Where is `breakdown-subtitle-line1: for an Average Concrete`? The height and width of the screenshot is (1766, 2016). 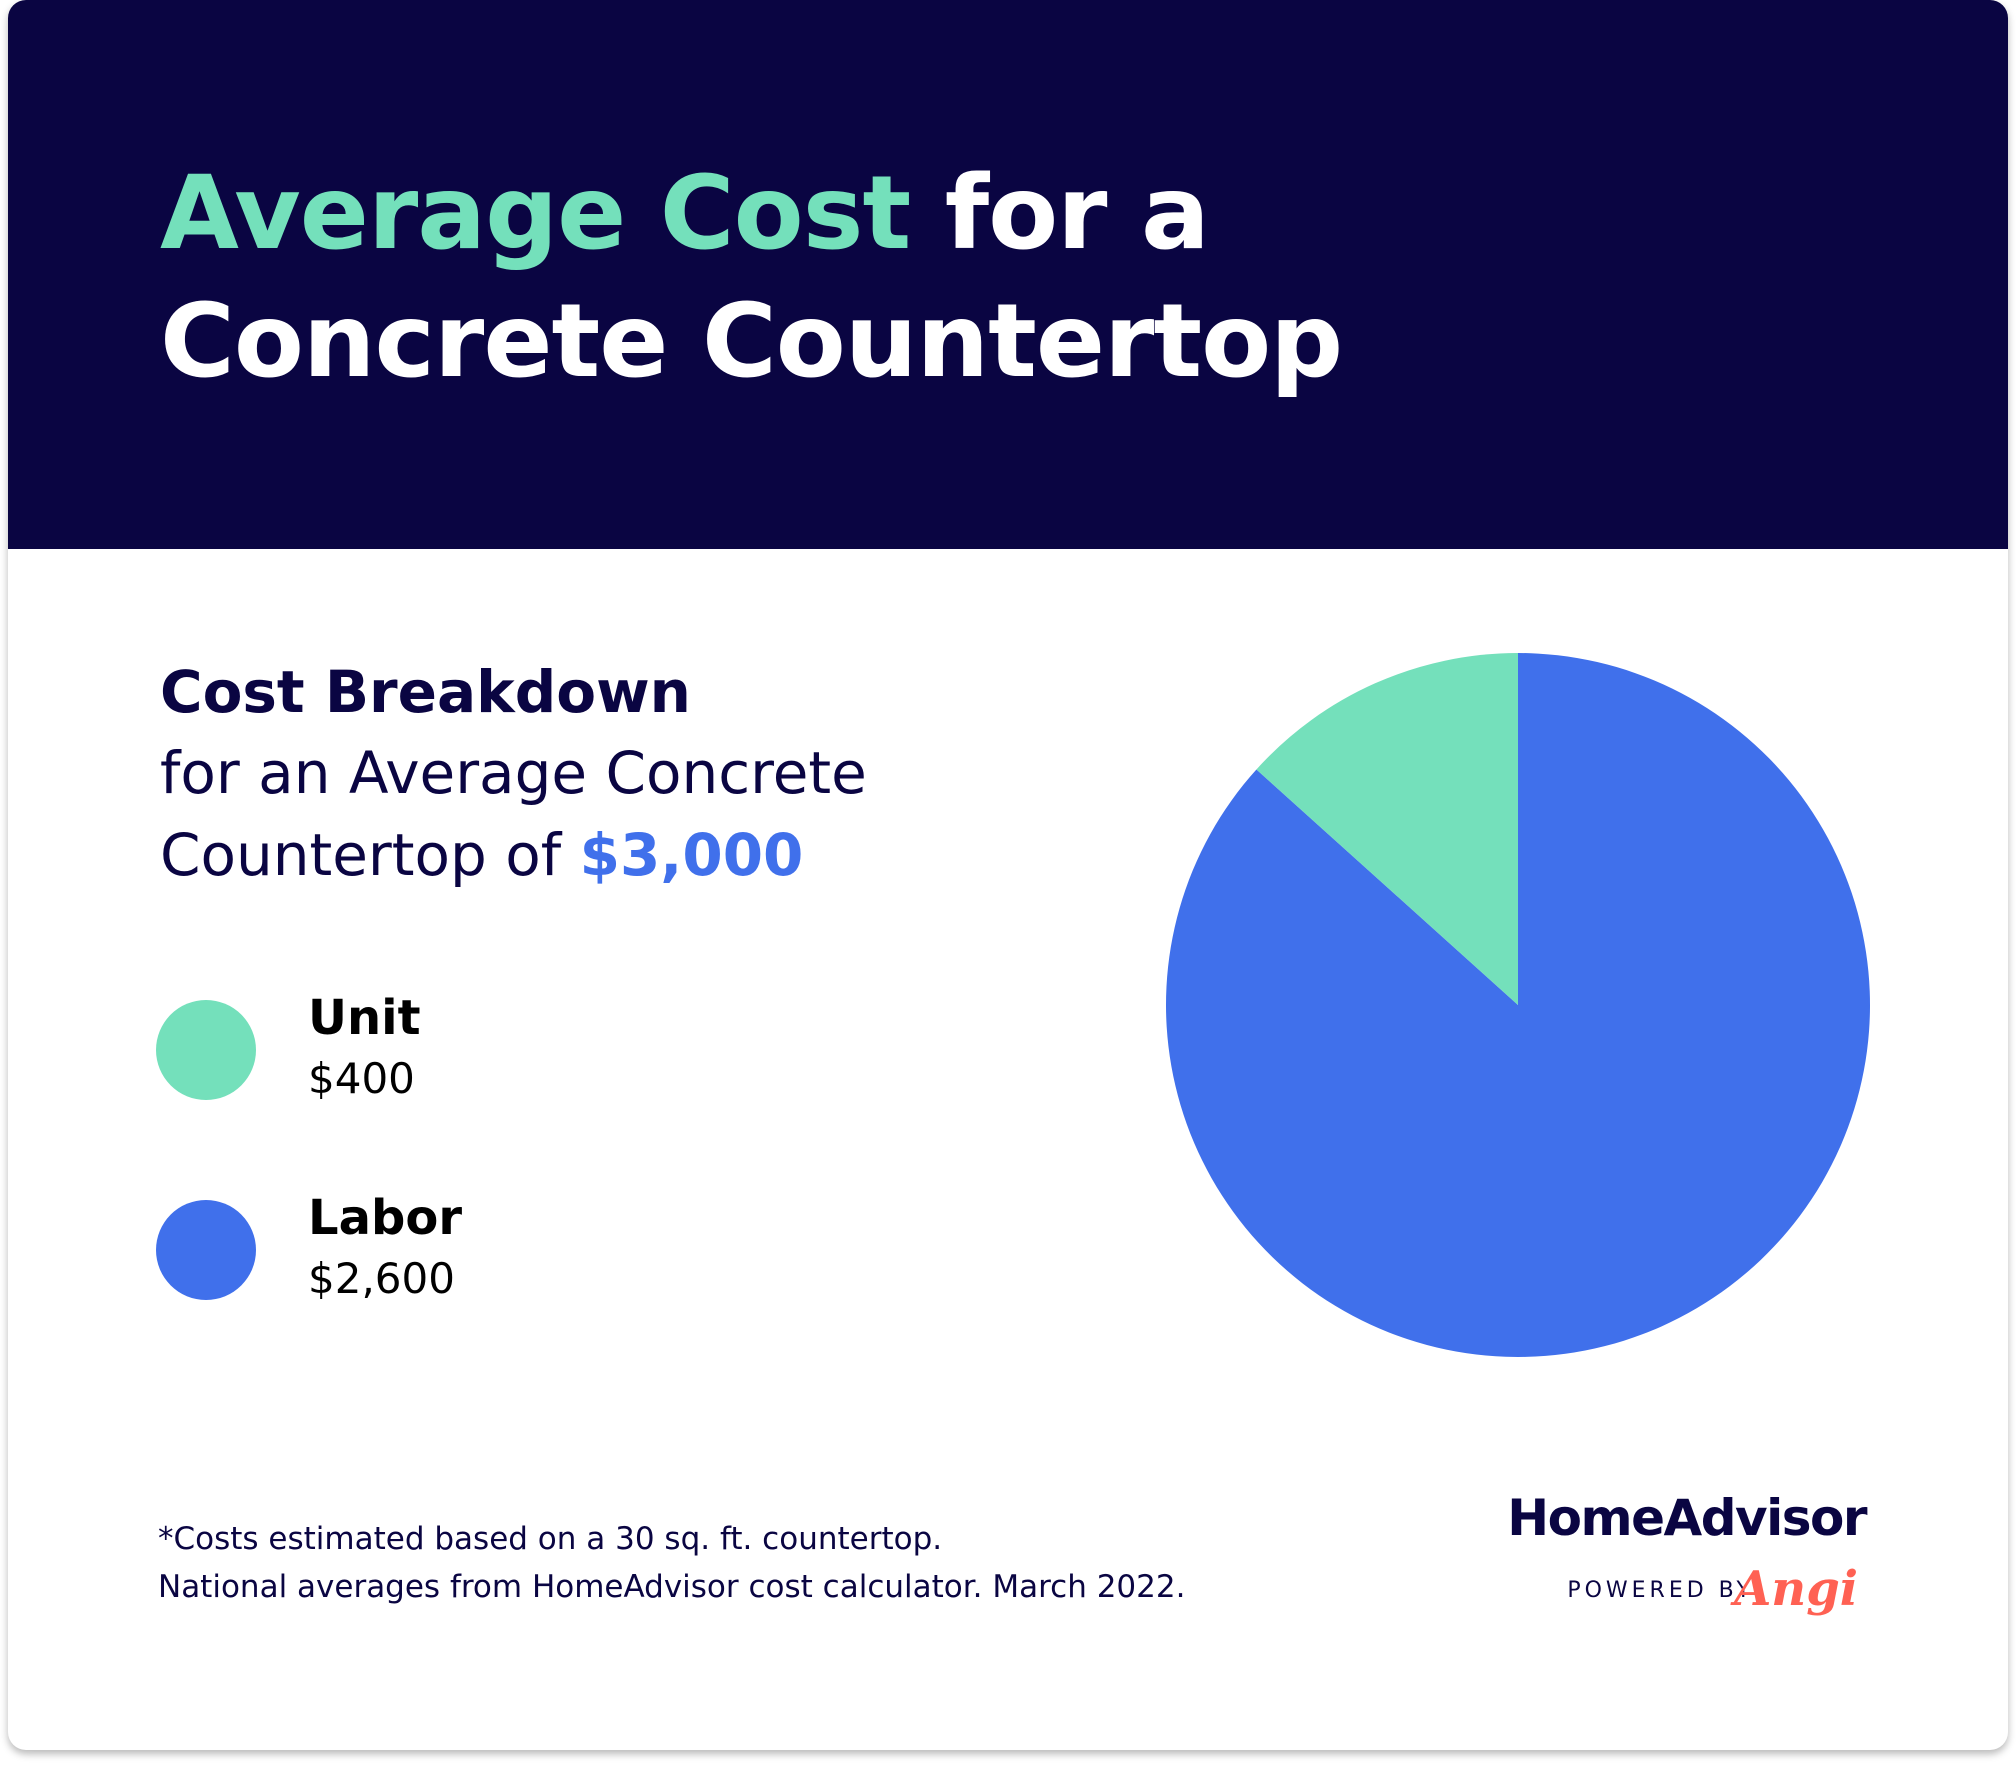 breakdown-subtitle-line1: for an Average Concrete is located at coordinates (513, 773).